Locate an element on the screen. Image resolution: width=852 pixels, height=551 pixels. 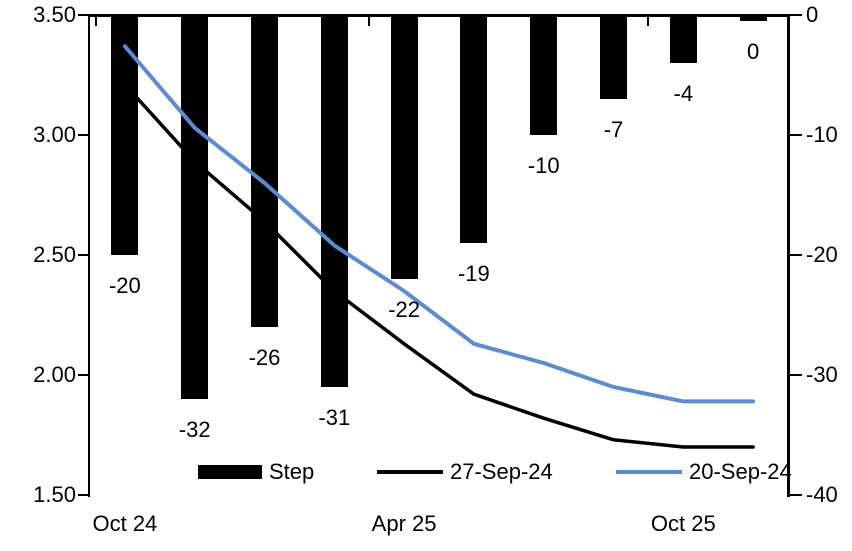
bar-value-label: -7 is located at coordinates (613, 129).